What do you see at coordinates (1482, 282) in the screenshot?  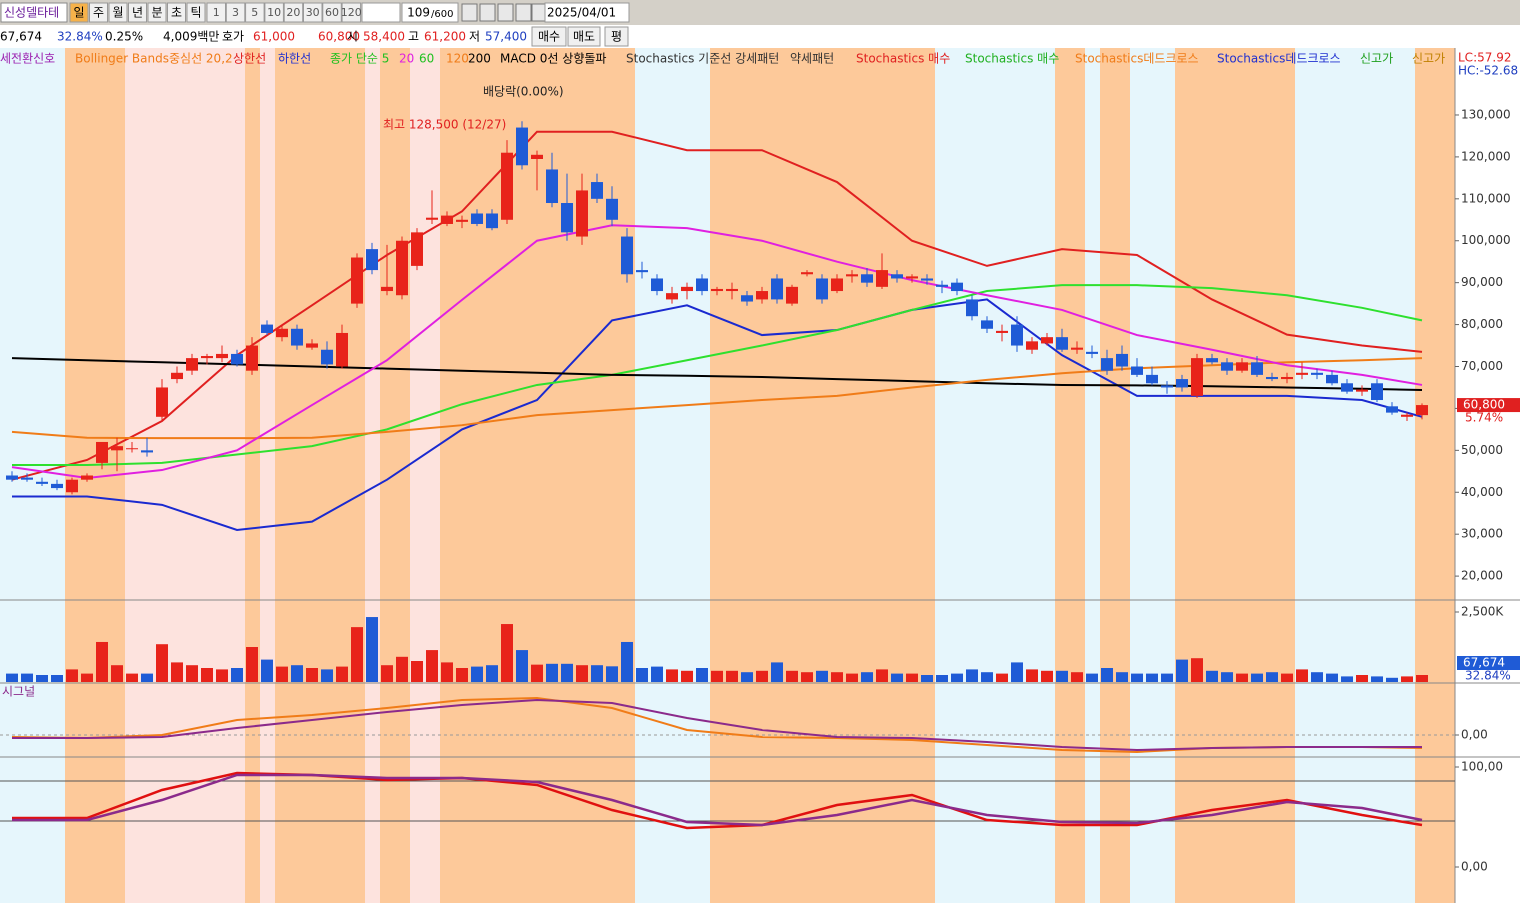 I see `y-tick-label: 90,000` at bounding box center [1482, 282].